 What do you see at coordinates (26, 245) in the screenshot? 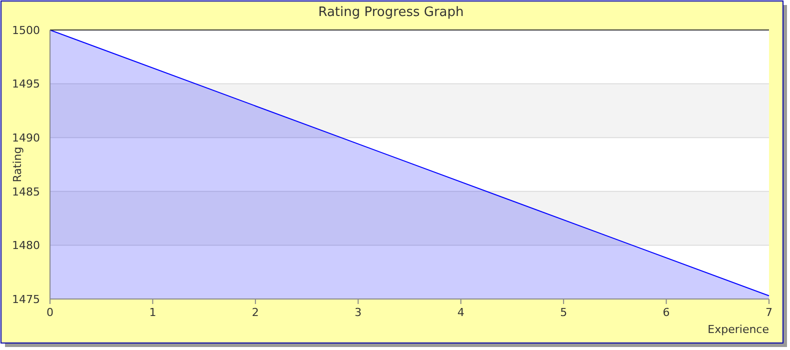
I see `y-tick-label: 1480` at bounding box center [26, 245].